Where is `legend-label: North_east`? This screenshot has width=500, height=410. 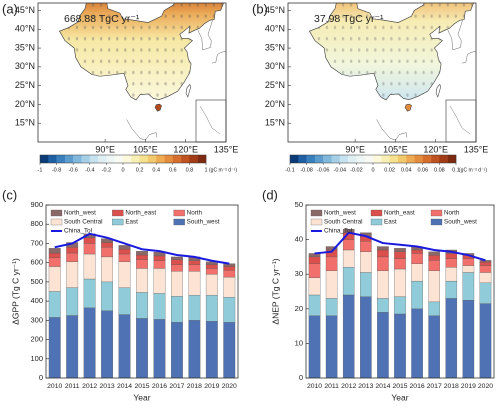
legend-label: North_east is located at coordinates (399, 213).